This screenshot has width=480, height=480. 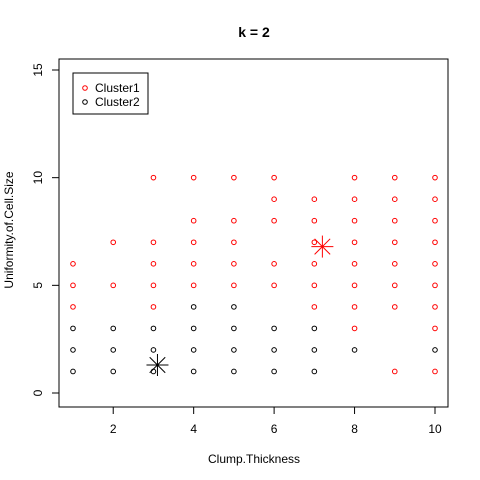 What do you see at coordinates (322, 246) in the screenshot?
I see `cluster1-center-marker` at bounding box center [322, 246].